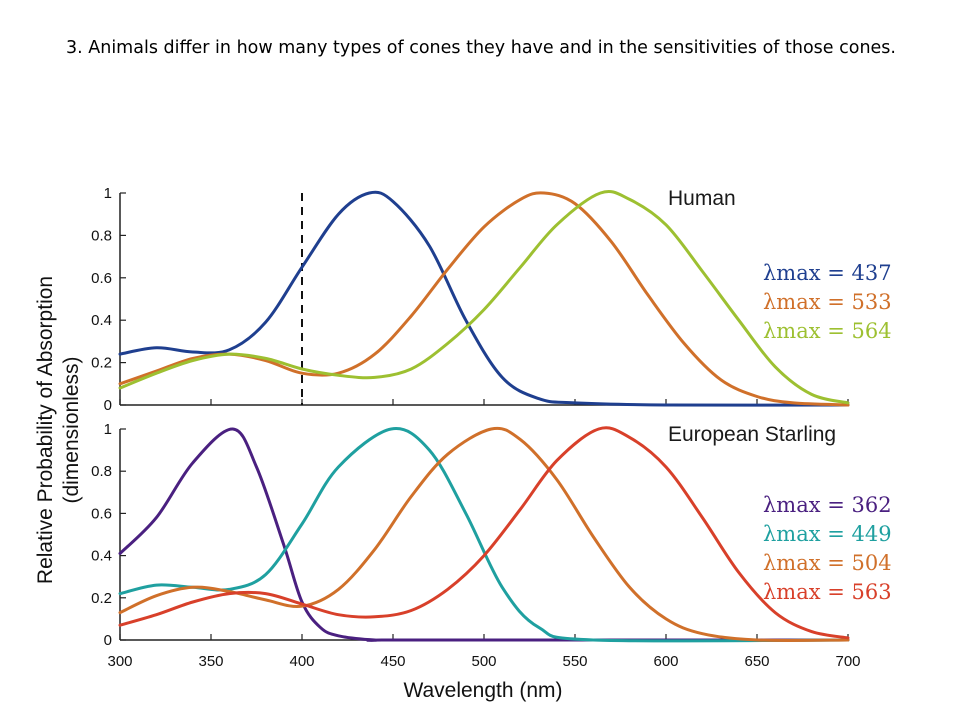 The height and width of the screenshot is (720, 960). What do you see at coordinates (45, 430) in the screenshot?
I see `y-axis-title-line-1: Relative Probability of Absorption` at bounding box center [45, 430].